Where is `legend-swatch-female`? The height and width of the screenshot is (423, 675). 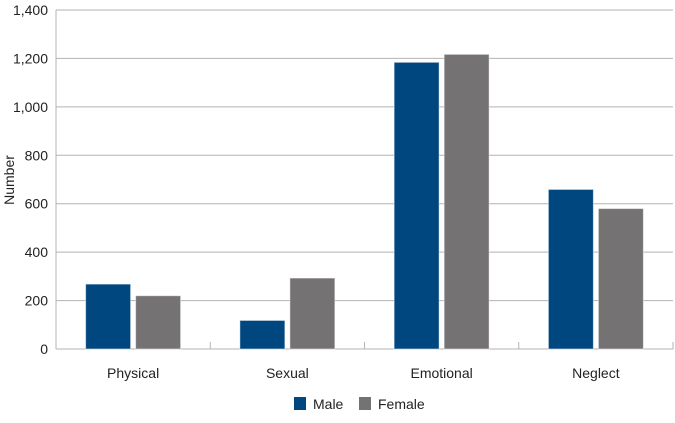 legend-swatch-female is located at coordinates (365, 403).